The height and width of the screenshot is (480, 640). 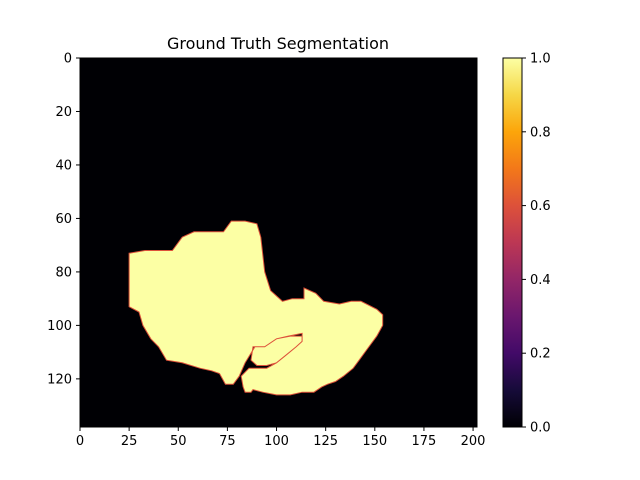 I want to click on x-tick-label: 125, so click(x=325, y=441).